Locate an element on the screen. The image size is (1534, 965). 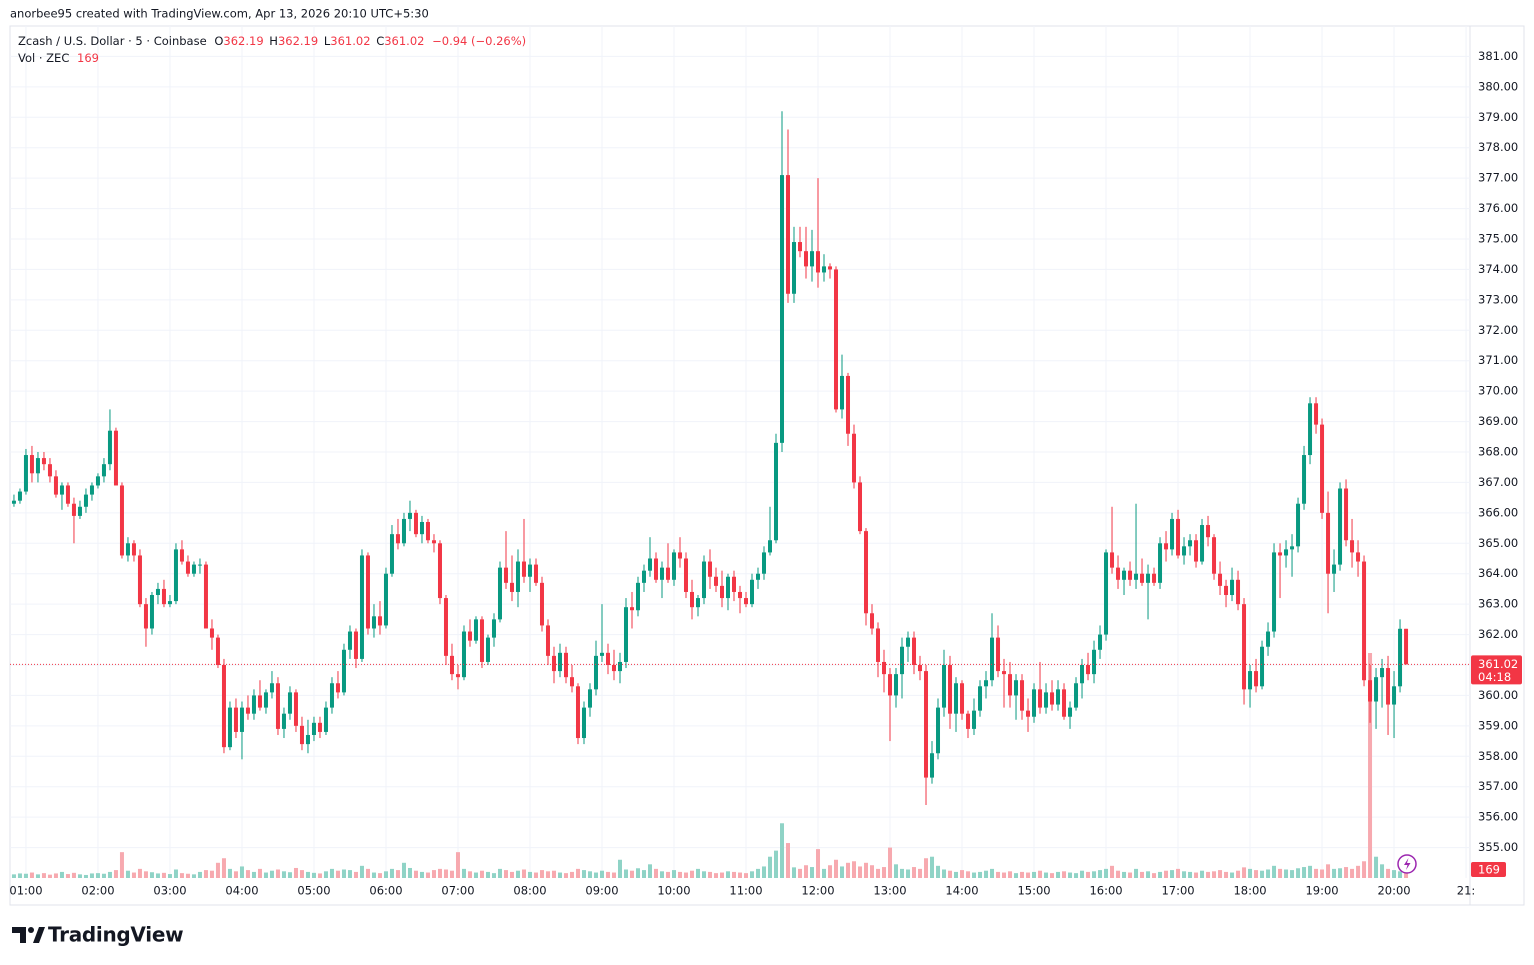
alert-icon is located at coordinates (1407, 864).